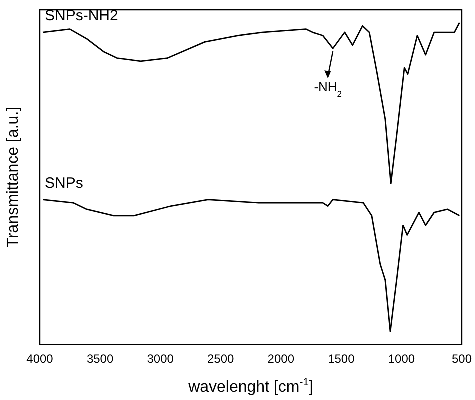 The height and width of the screenshot is (400, 475). What do you see at coordinates (402, 359) in the screenshot?
I see `x-tick-label: 1000` at bounding box center [402, 359].